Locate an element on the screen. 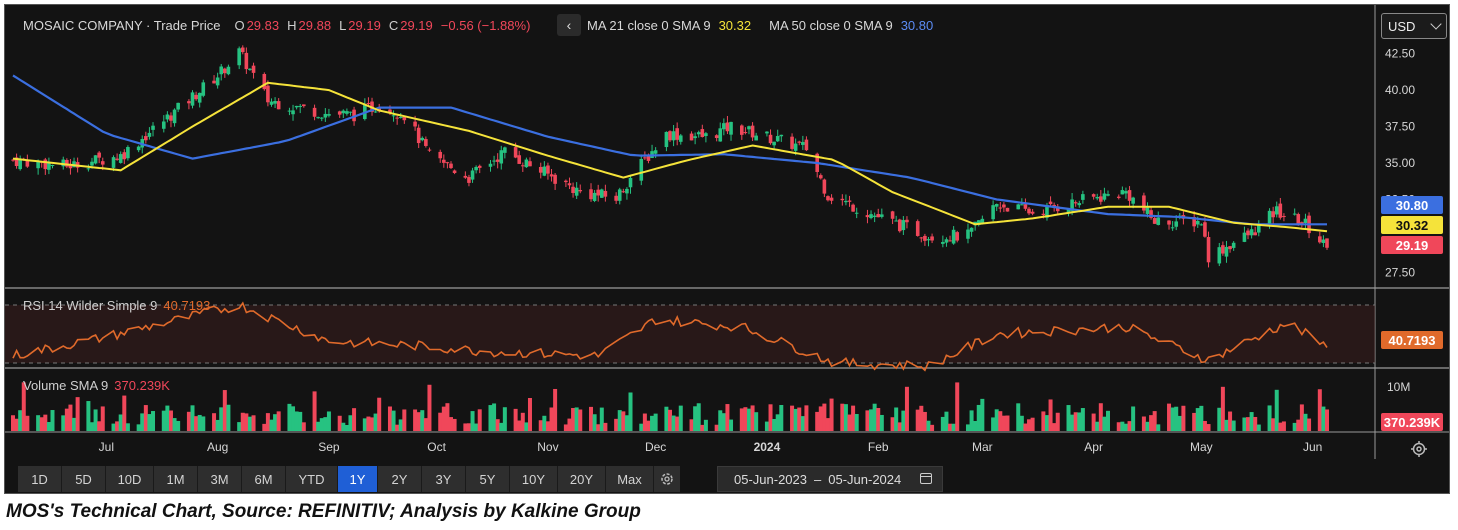 The image size is (1458, 530). chart-settings-icon is located at coordinates (1419, 449).